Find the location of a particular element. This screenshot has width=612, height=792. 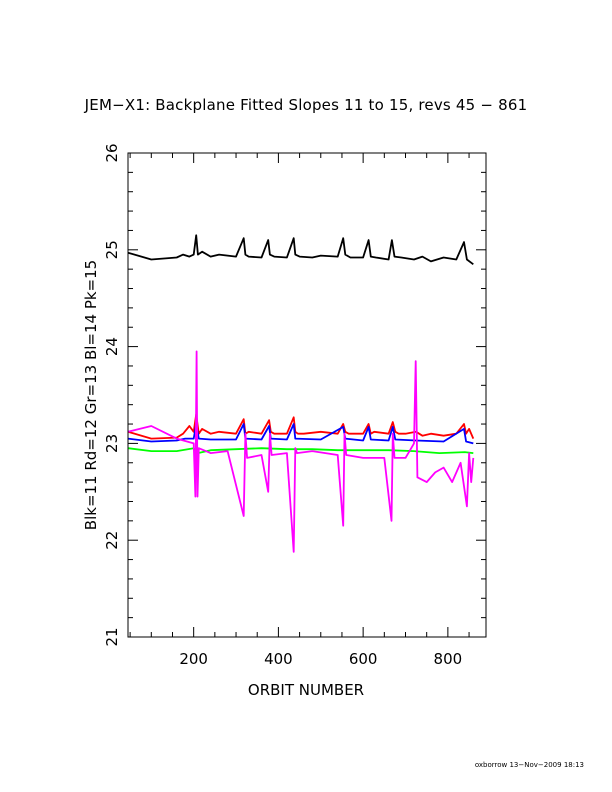

x-tick-label: 600 is located at coordinates (363, 659).